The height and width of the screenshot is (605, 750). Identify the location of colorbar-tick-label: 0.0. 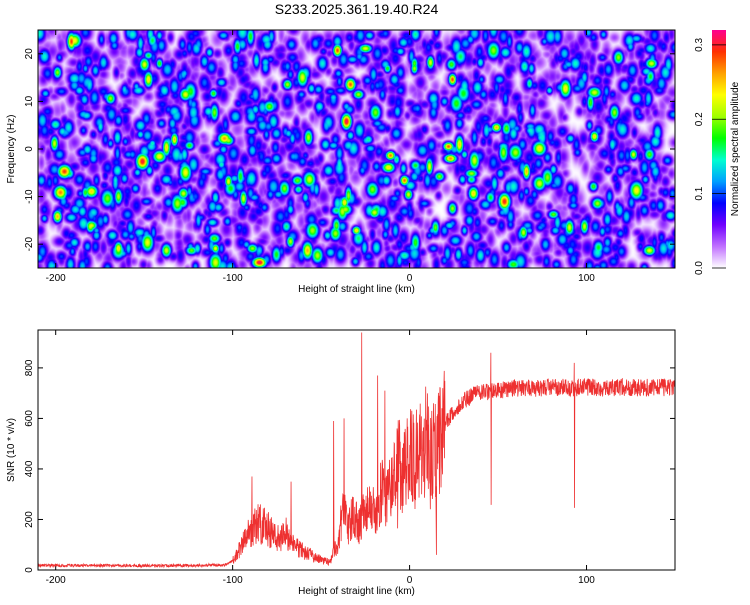
(699, 268).